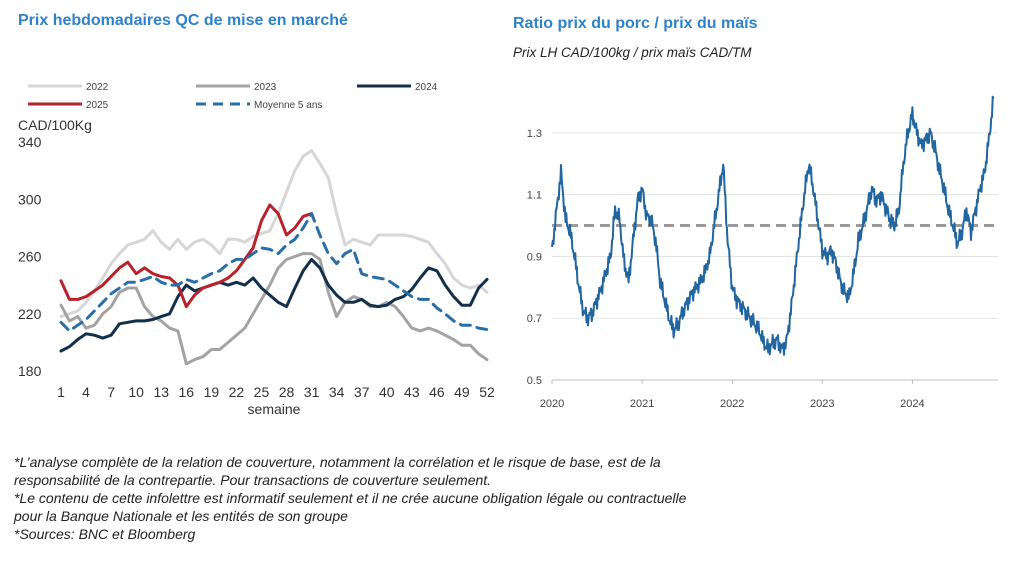 The width and height of the screenshot is (1024, 563). Describe the element at coordinates (534, 257) in the screenshot. I see `y-tick-label: 0.9` at that location.